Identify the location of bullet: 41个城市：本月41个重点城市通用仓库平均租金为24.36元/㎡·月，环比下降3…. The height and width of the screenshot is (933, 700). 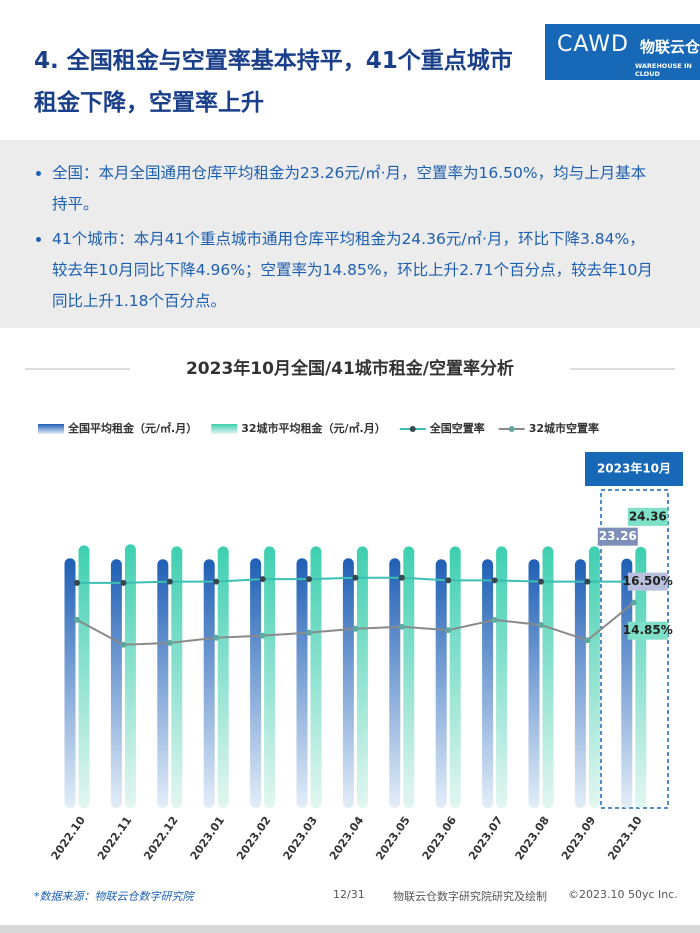
(356, 270).